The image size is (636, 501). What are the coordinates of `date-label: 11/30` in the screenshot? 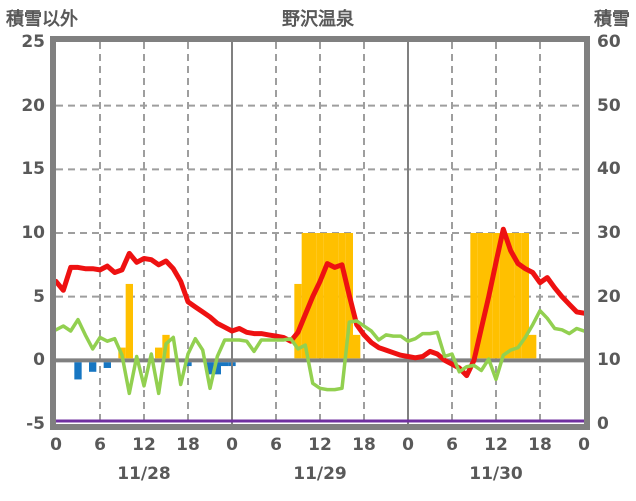 It's located at (496, 474).